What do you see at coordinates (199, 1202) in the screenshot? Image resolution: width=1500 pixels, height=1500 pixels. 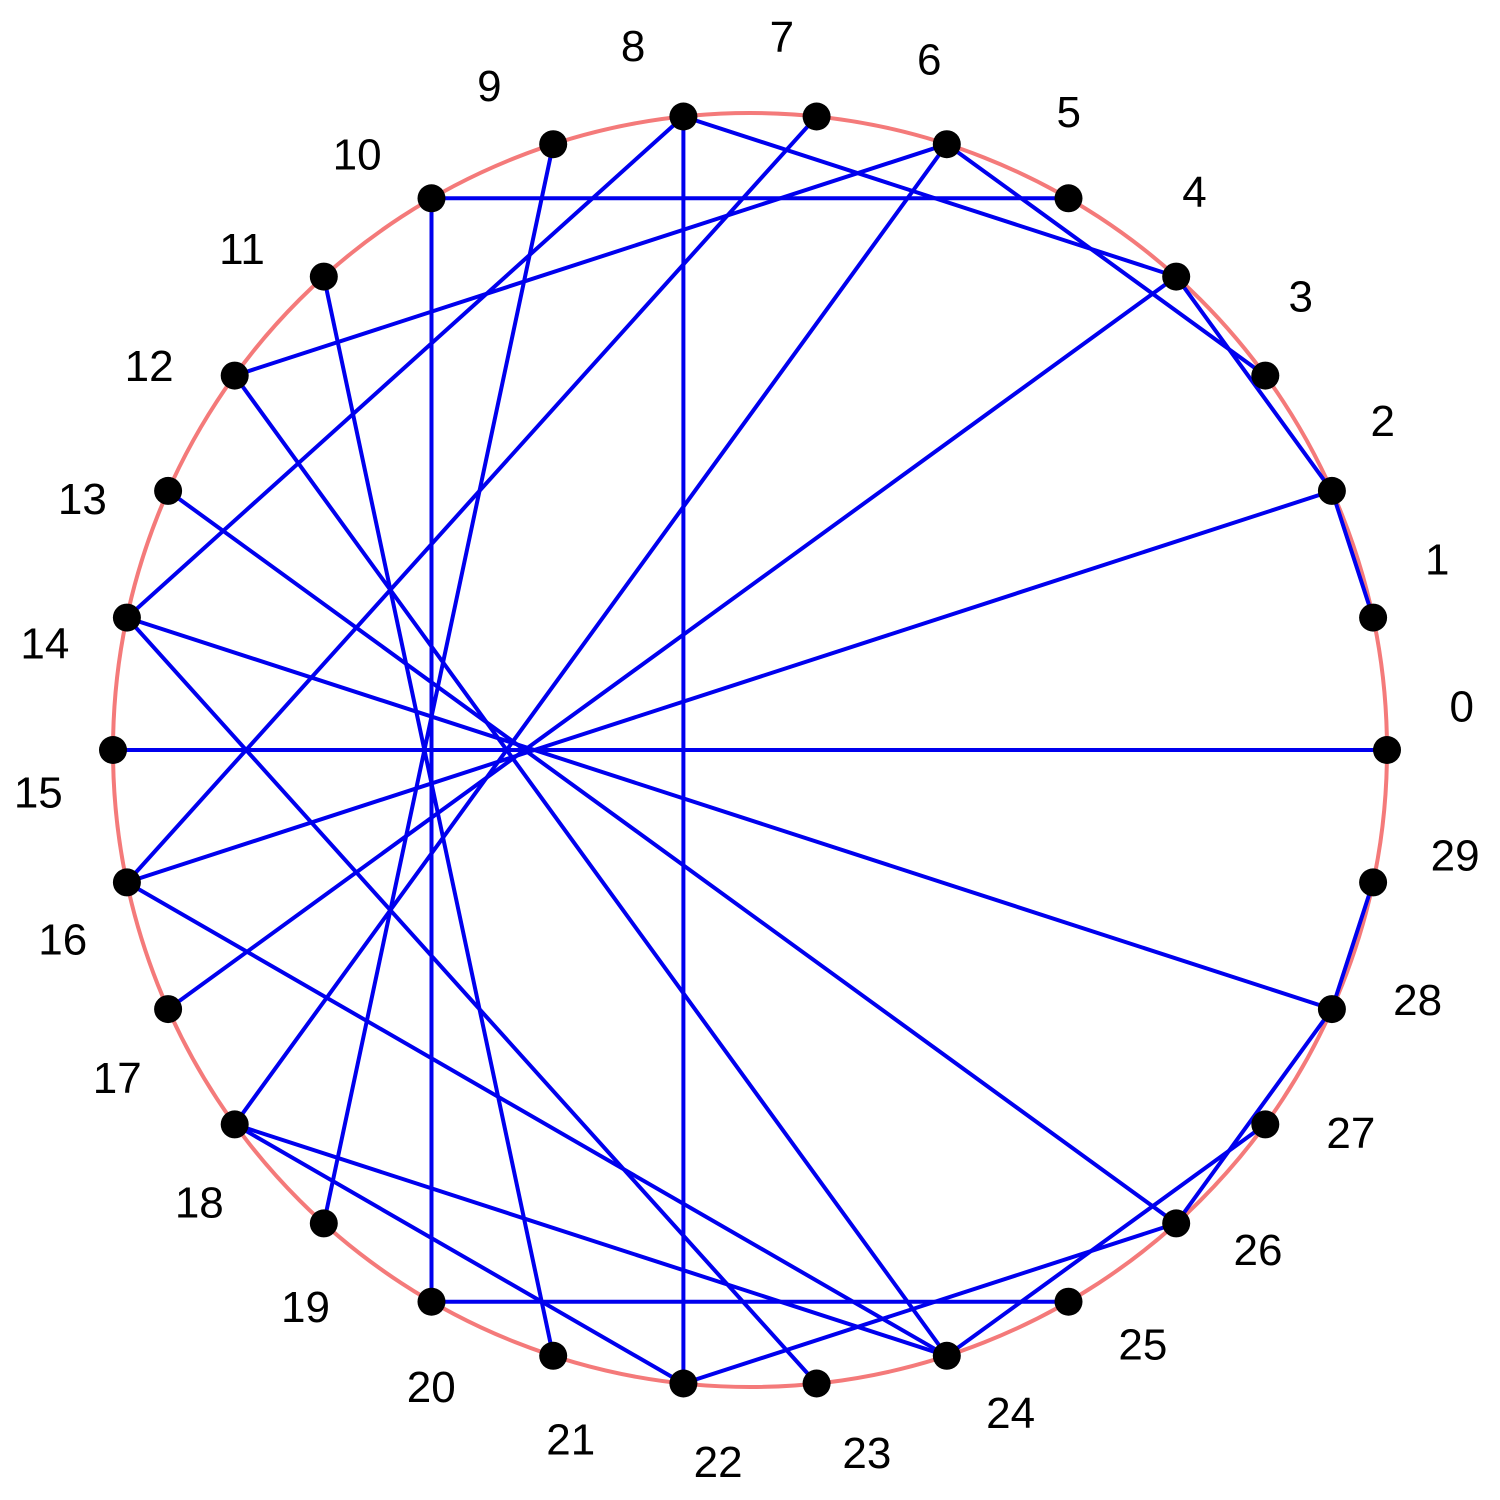 I see `node-label-18: 18` at bounding box center [199, 1202].